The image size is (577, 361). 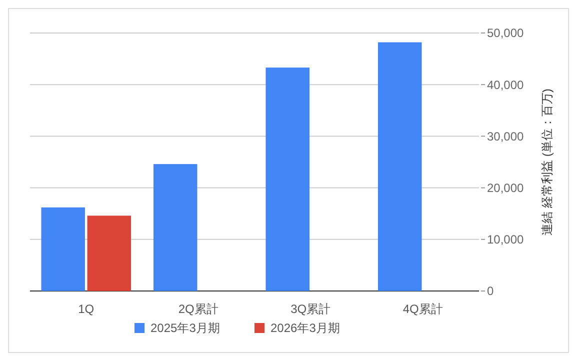 I want to click on x-tick-label: 4Q累計, so click(x=422, y=309).